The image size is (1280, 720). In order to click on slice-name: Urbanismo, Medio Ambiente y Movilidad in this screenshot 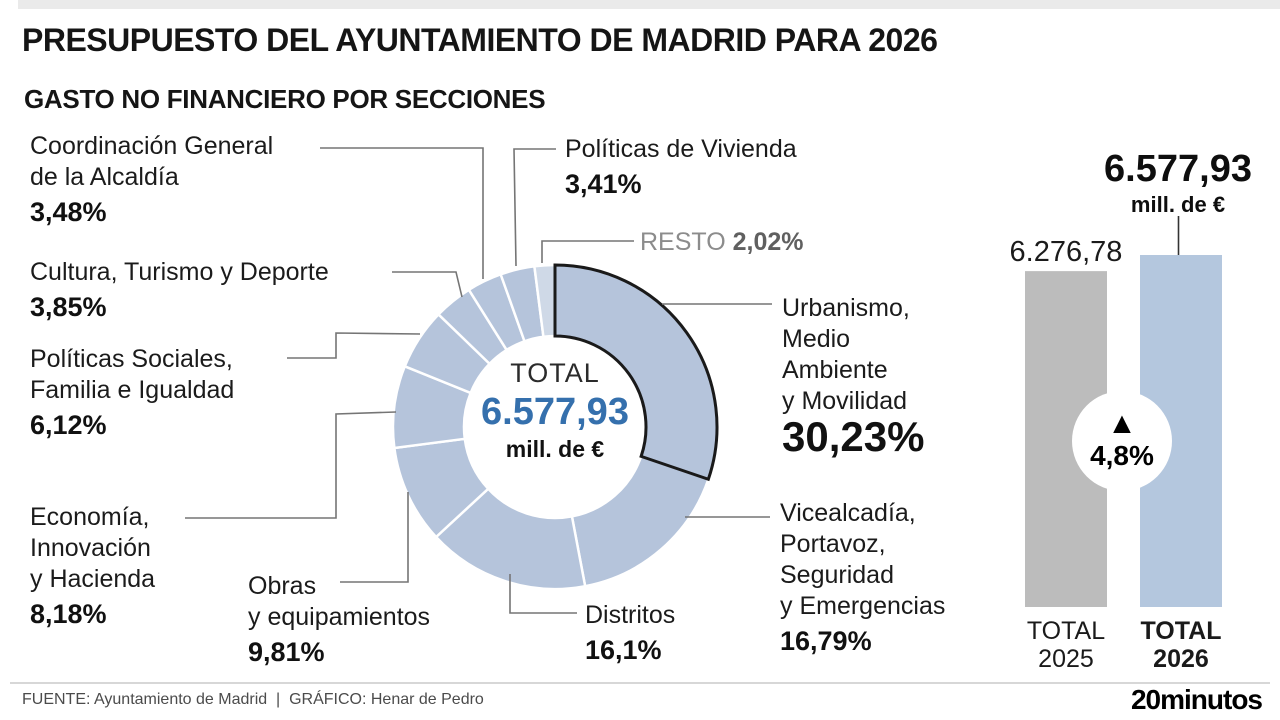, I will do `click(846, 354)`.